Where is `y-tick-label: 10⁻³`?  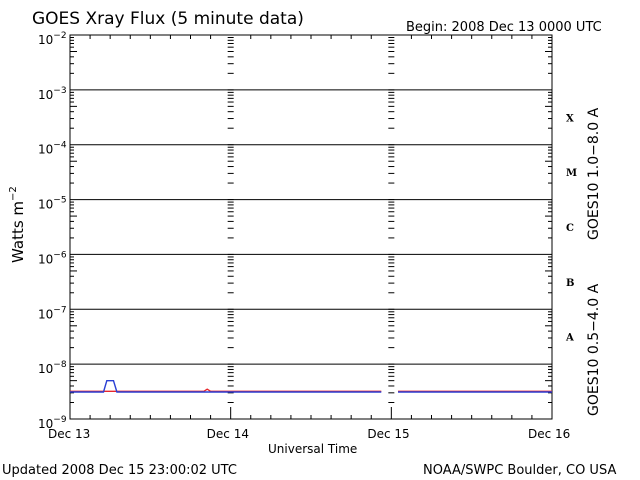 y-tick-label: 10⁻³ is located at coordinates (52, 94).